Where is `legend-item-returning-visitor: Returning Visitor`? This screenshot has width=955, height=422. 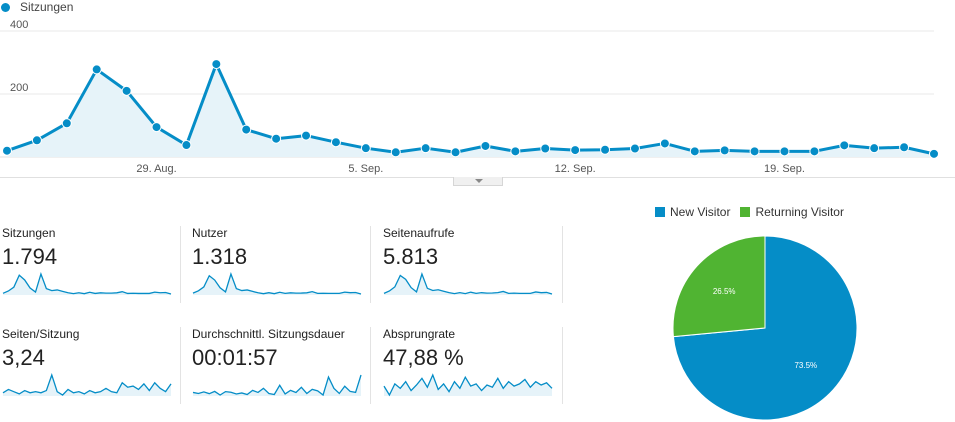 legend-item-returning-visitor: Returning Visitor is located at coordinates (792, 212).